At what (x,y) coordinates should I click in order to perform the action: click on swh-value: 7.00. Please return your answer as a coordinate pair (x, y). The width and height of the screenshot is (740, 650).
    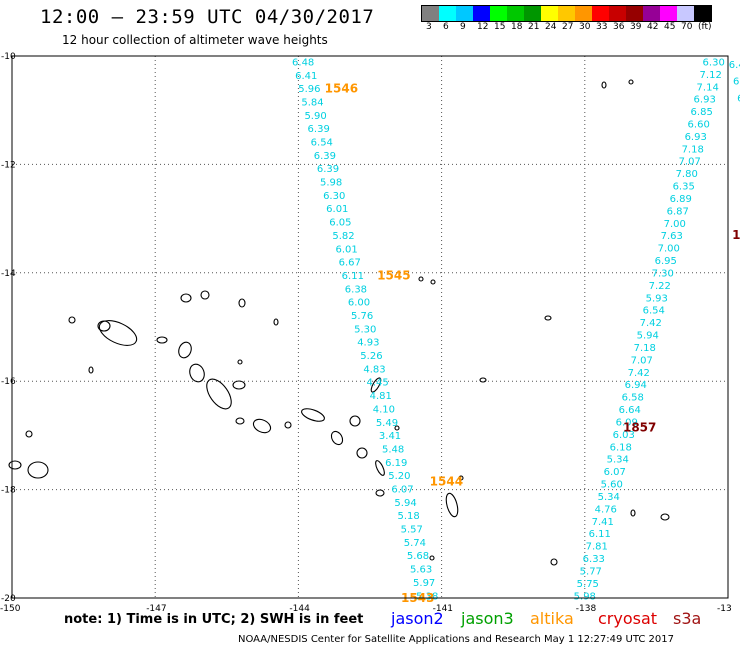
    Looking at the image, I should click on (675, 224).